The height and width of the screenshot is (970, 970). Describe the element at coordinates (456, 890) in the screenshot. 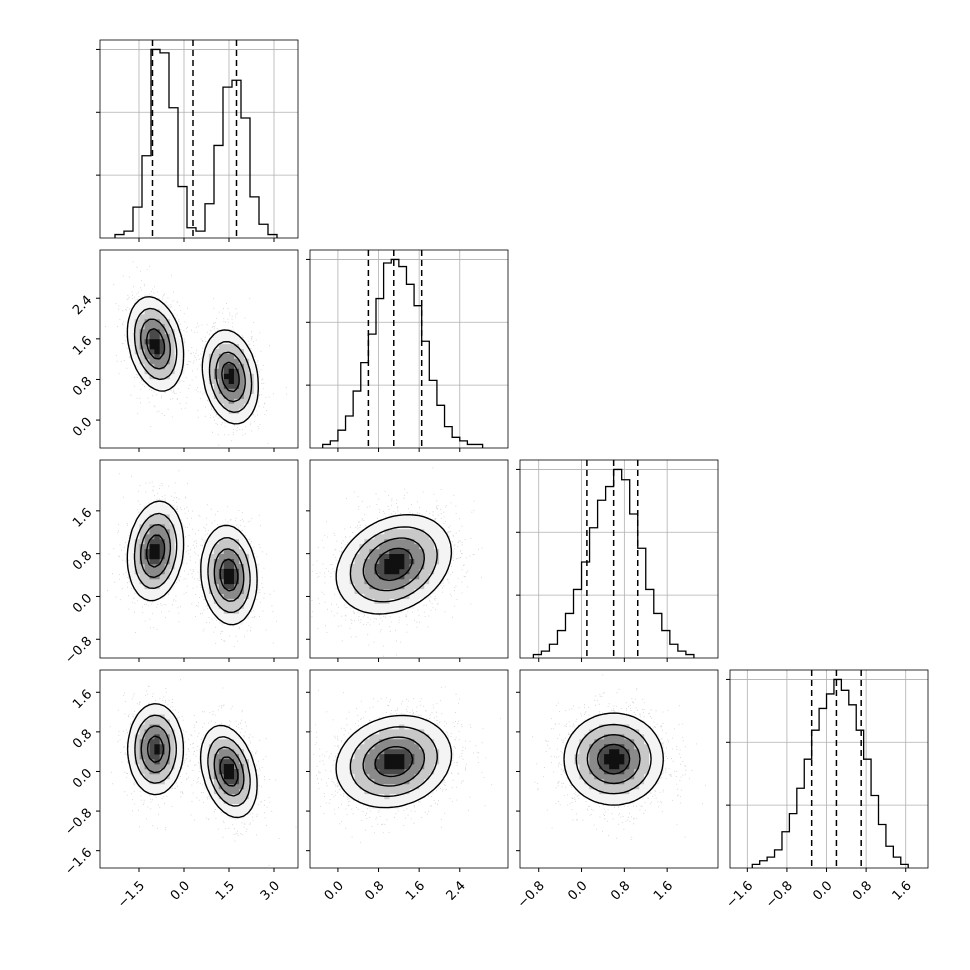

I see `x-tick-label: 2.4` at that location.